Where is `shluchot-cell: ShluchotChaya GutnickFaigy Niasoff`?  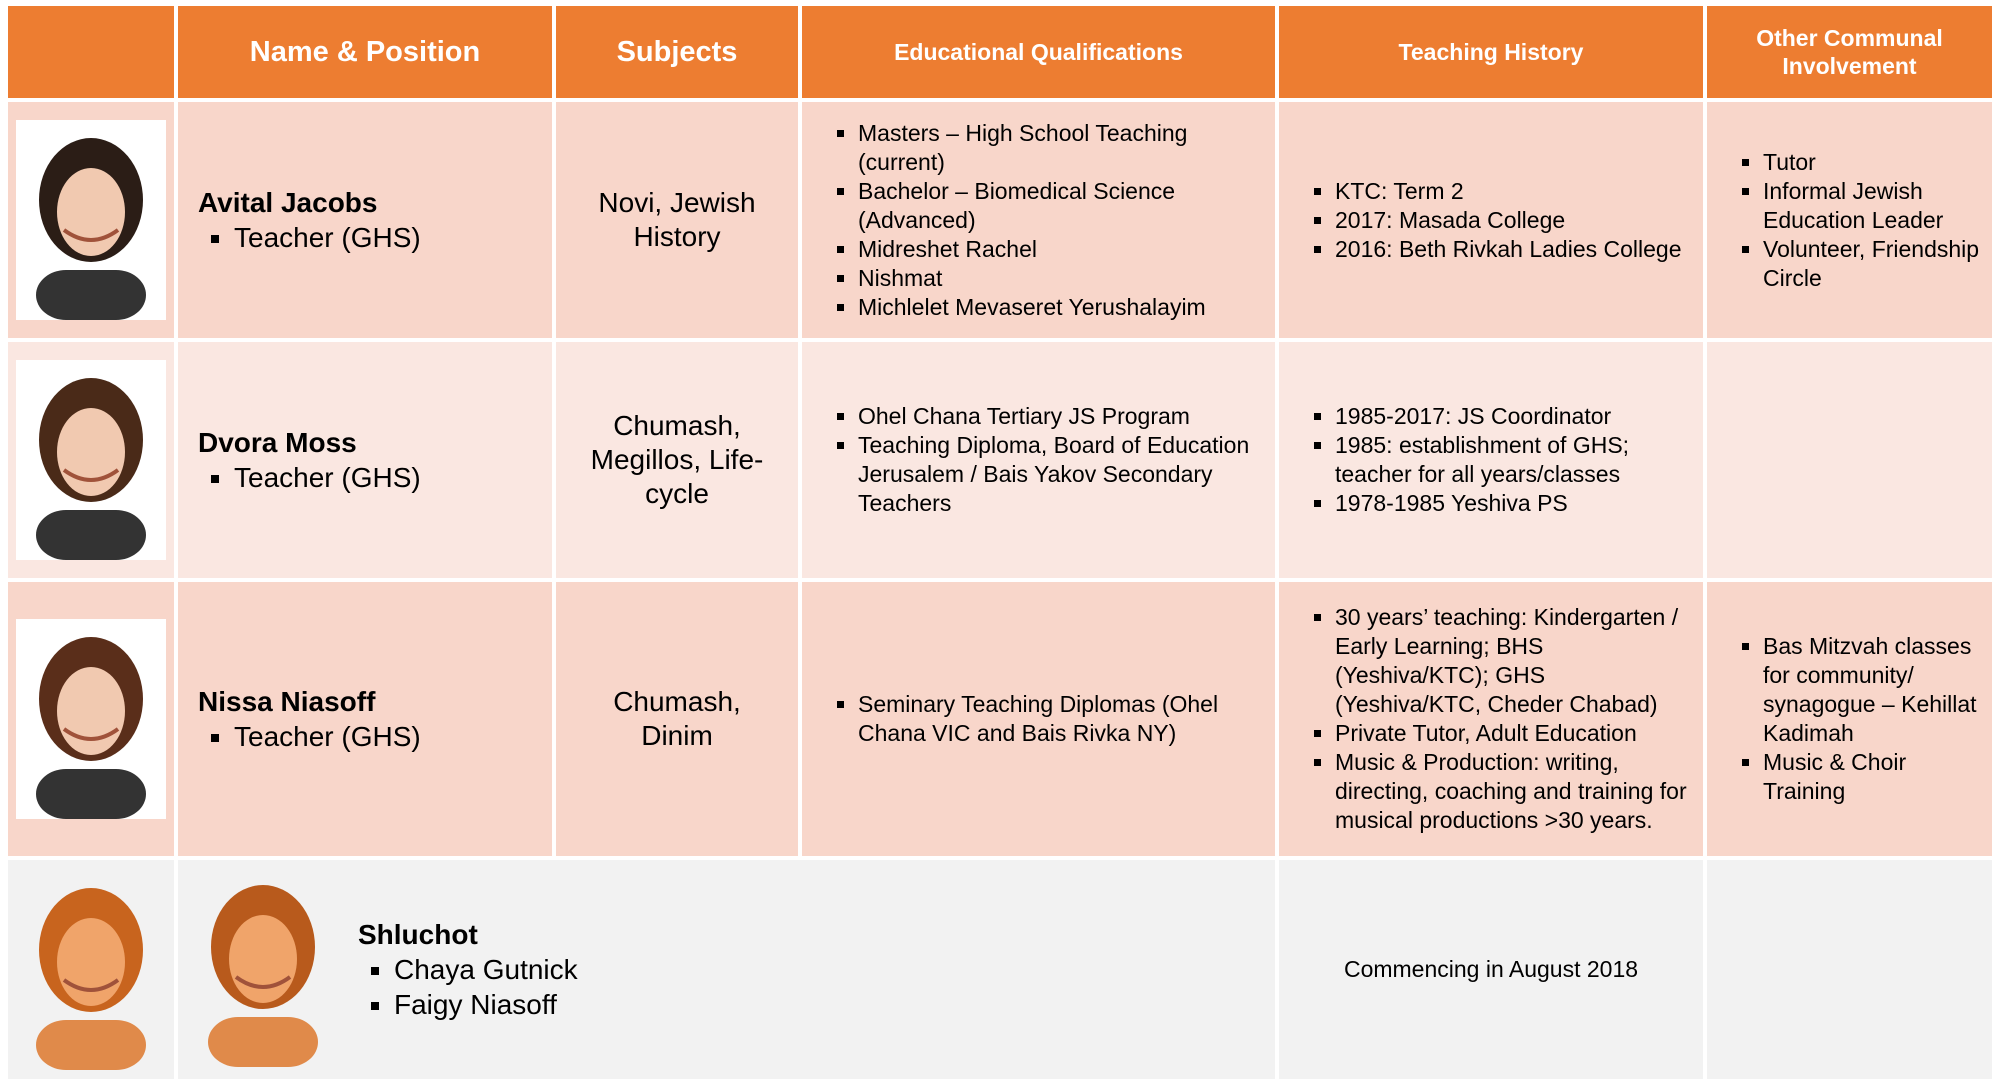
shluchot-cell: ShluchotChaya GutnickFaigy Niasoff is located at coordinates (726, 969).